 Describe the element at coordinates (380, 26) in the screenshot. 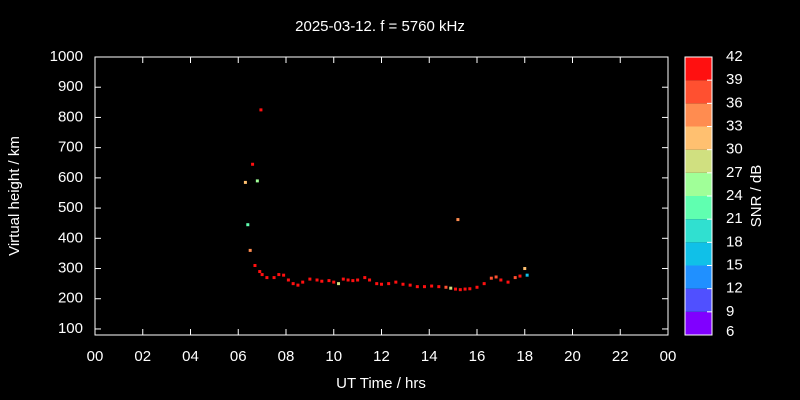

I see `chart-title: 2025-03-12. f = 5760 kHz` at that location.